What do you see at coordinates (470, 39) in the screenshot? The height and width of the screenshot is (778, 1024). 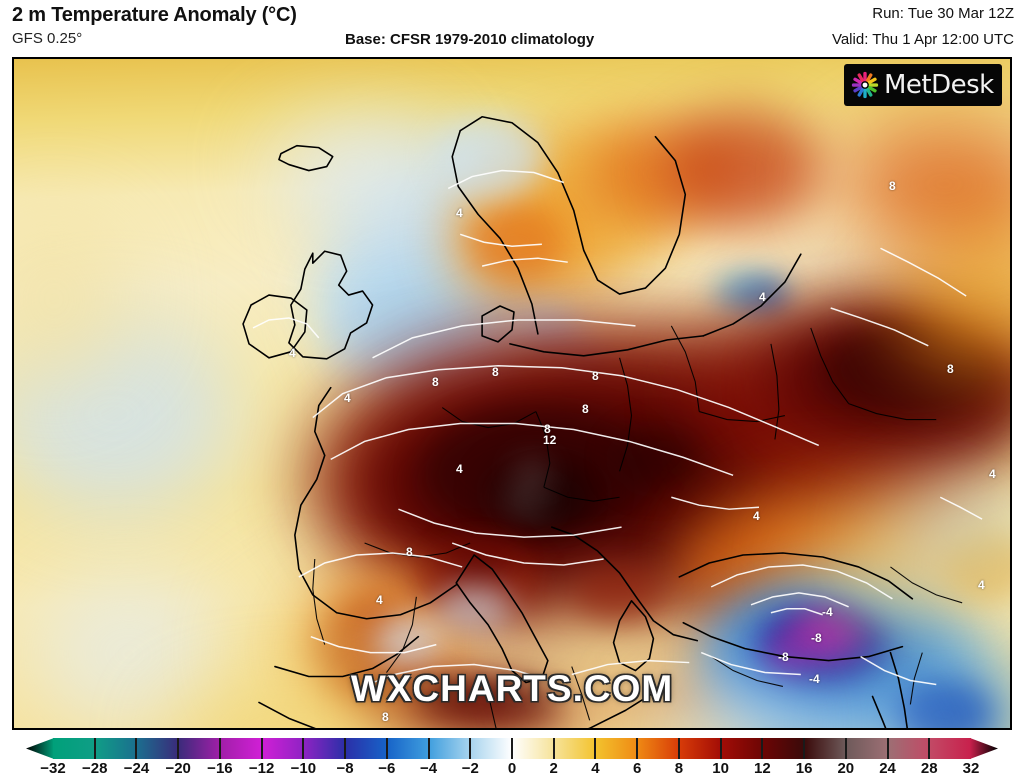 I see `climatology-base-label: Base: CFSR 1979-2010 climatology` at bounding box center [470, 39].